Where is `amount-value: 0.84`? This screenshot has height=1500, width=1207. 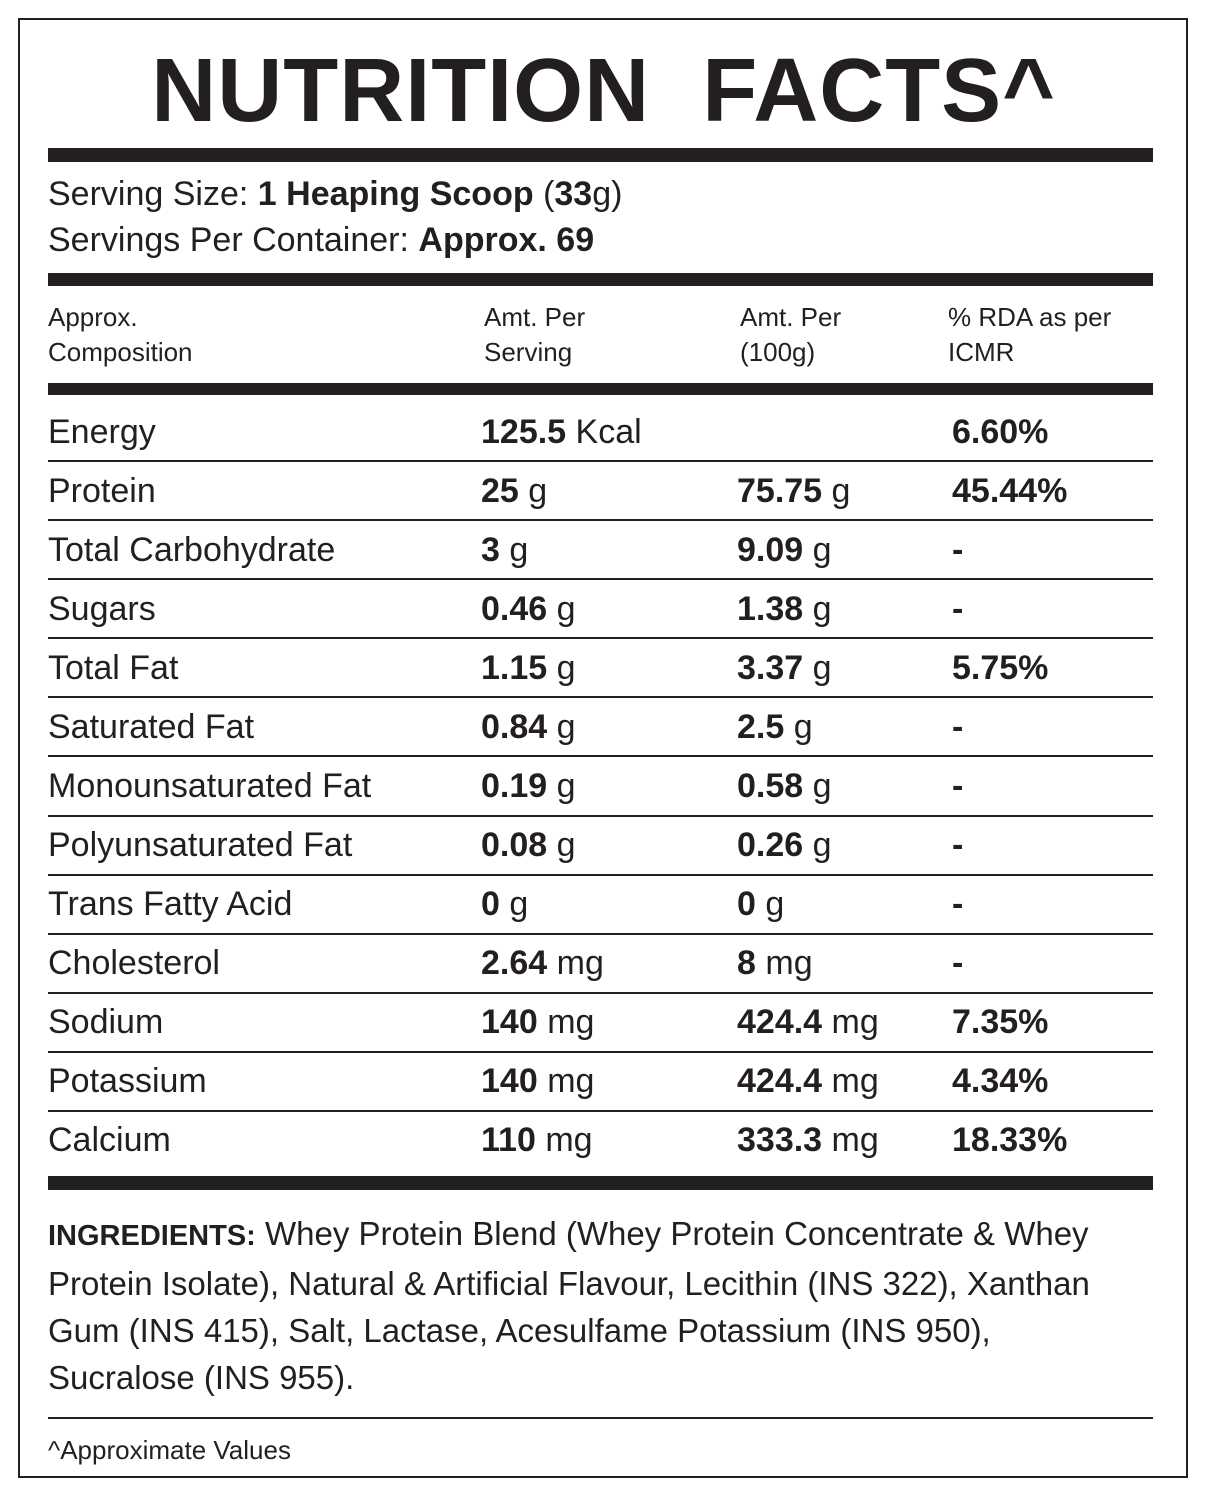 amount-value: 0.84 is located at coordinates (514, 726).